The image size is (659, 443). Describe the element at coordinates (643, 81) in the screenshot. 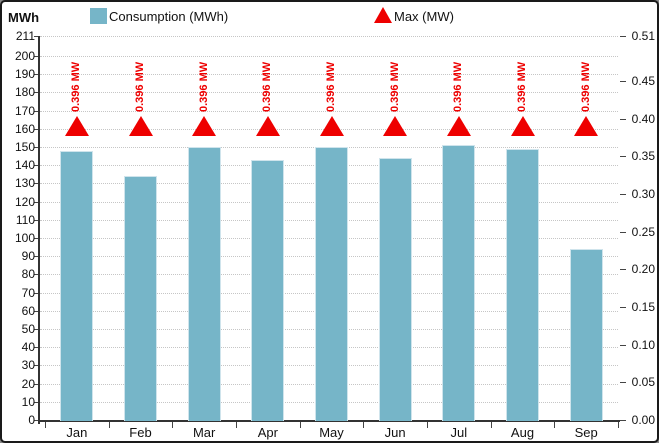

I see `right-axis-tick-label: 0.45` at that location.